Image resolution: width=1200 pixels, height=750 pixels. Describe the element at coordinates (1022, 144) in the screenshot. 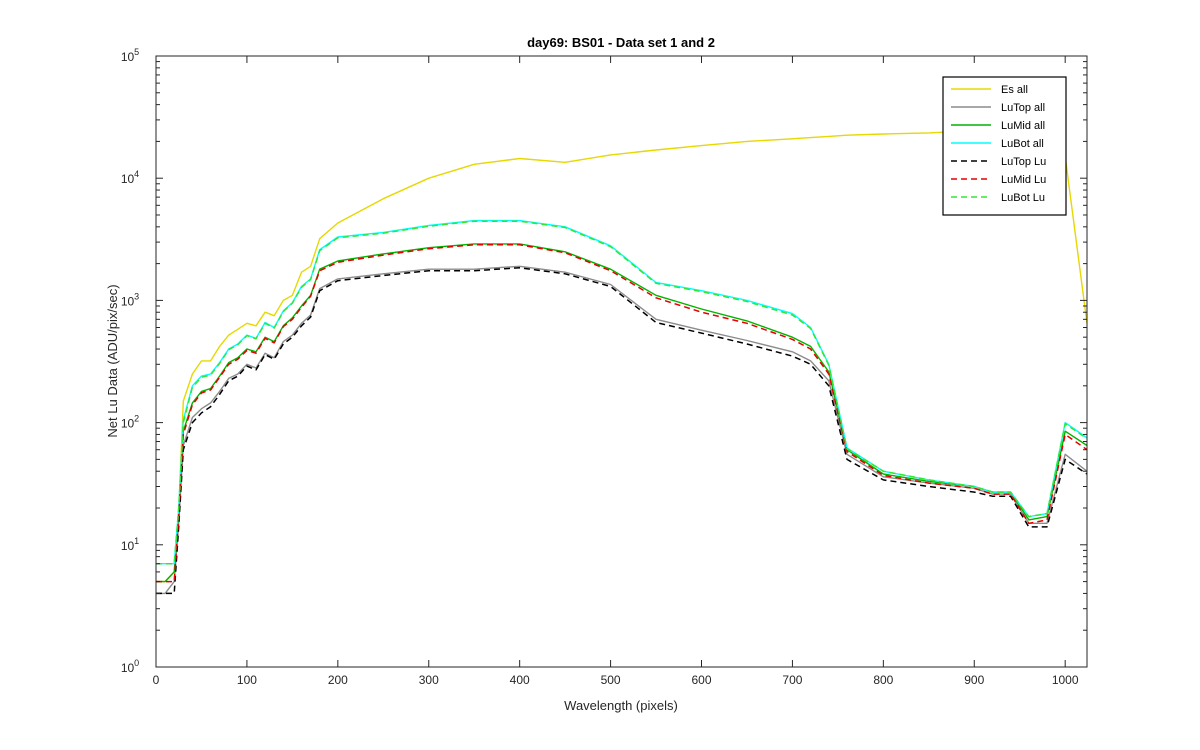

I see `legend-label-3: LuBot all` at that location.